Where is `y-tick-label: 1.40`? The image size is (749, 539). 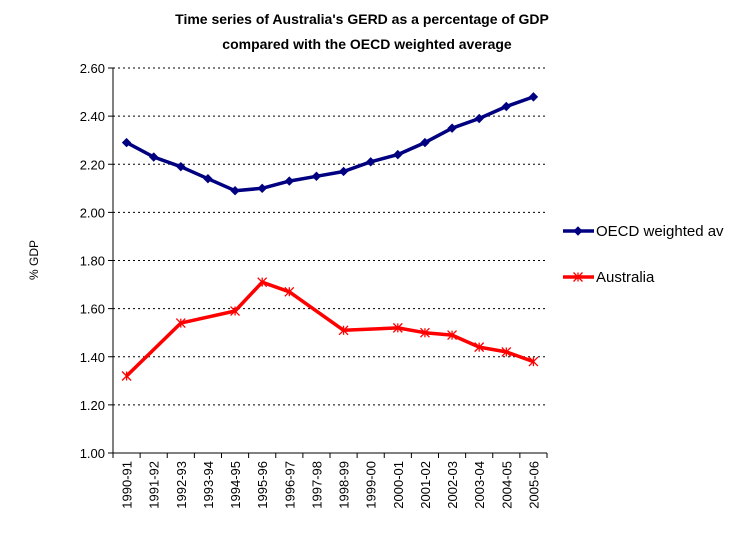
y-tick-label: 1.40 is located at coordinates (92, 357).